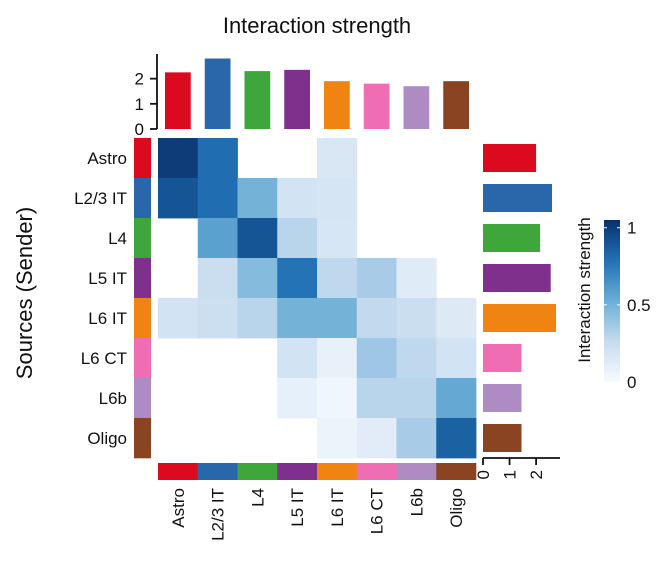 This screenshot has width=672, height=576. I want to click on top-axis-tick-label: 2, so click(139, 79).